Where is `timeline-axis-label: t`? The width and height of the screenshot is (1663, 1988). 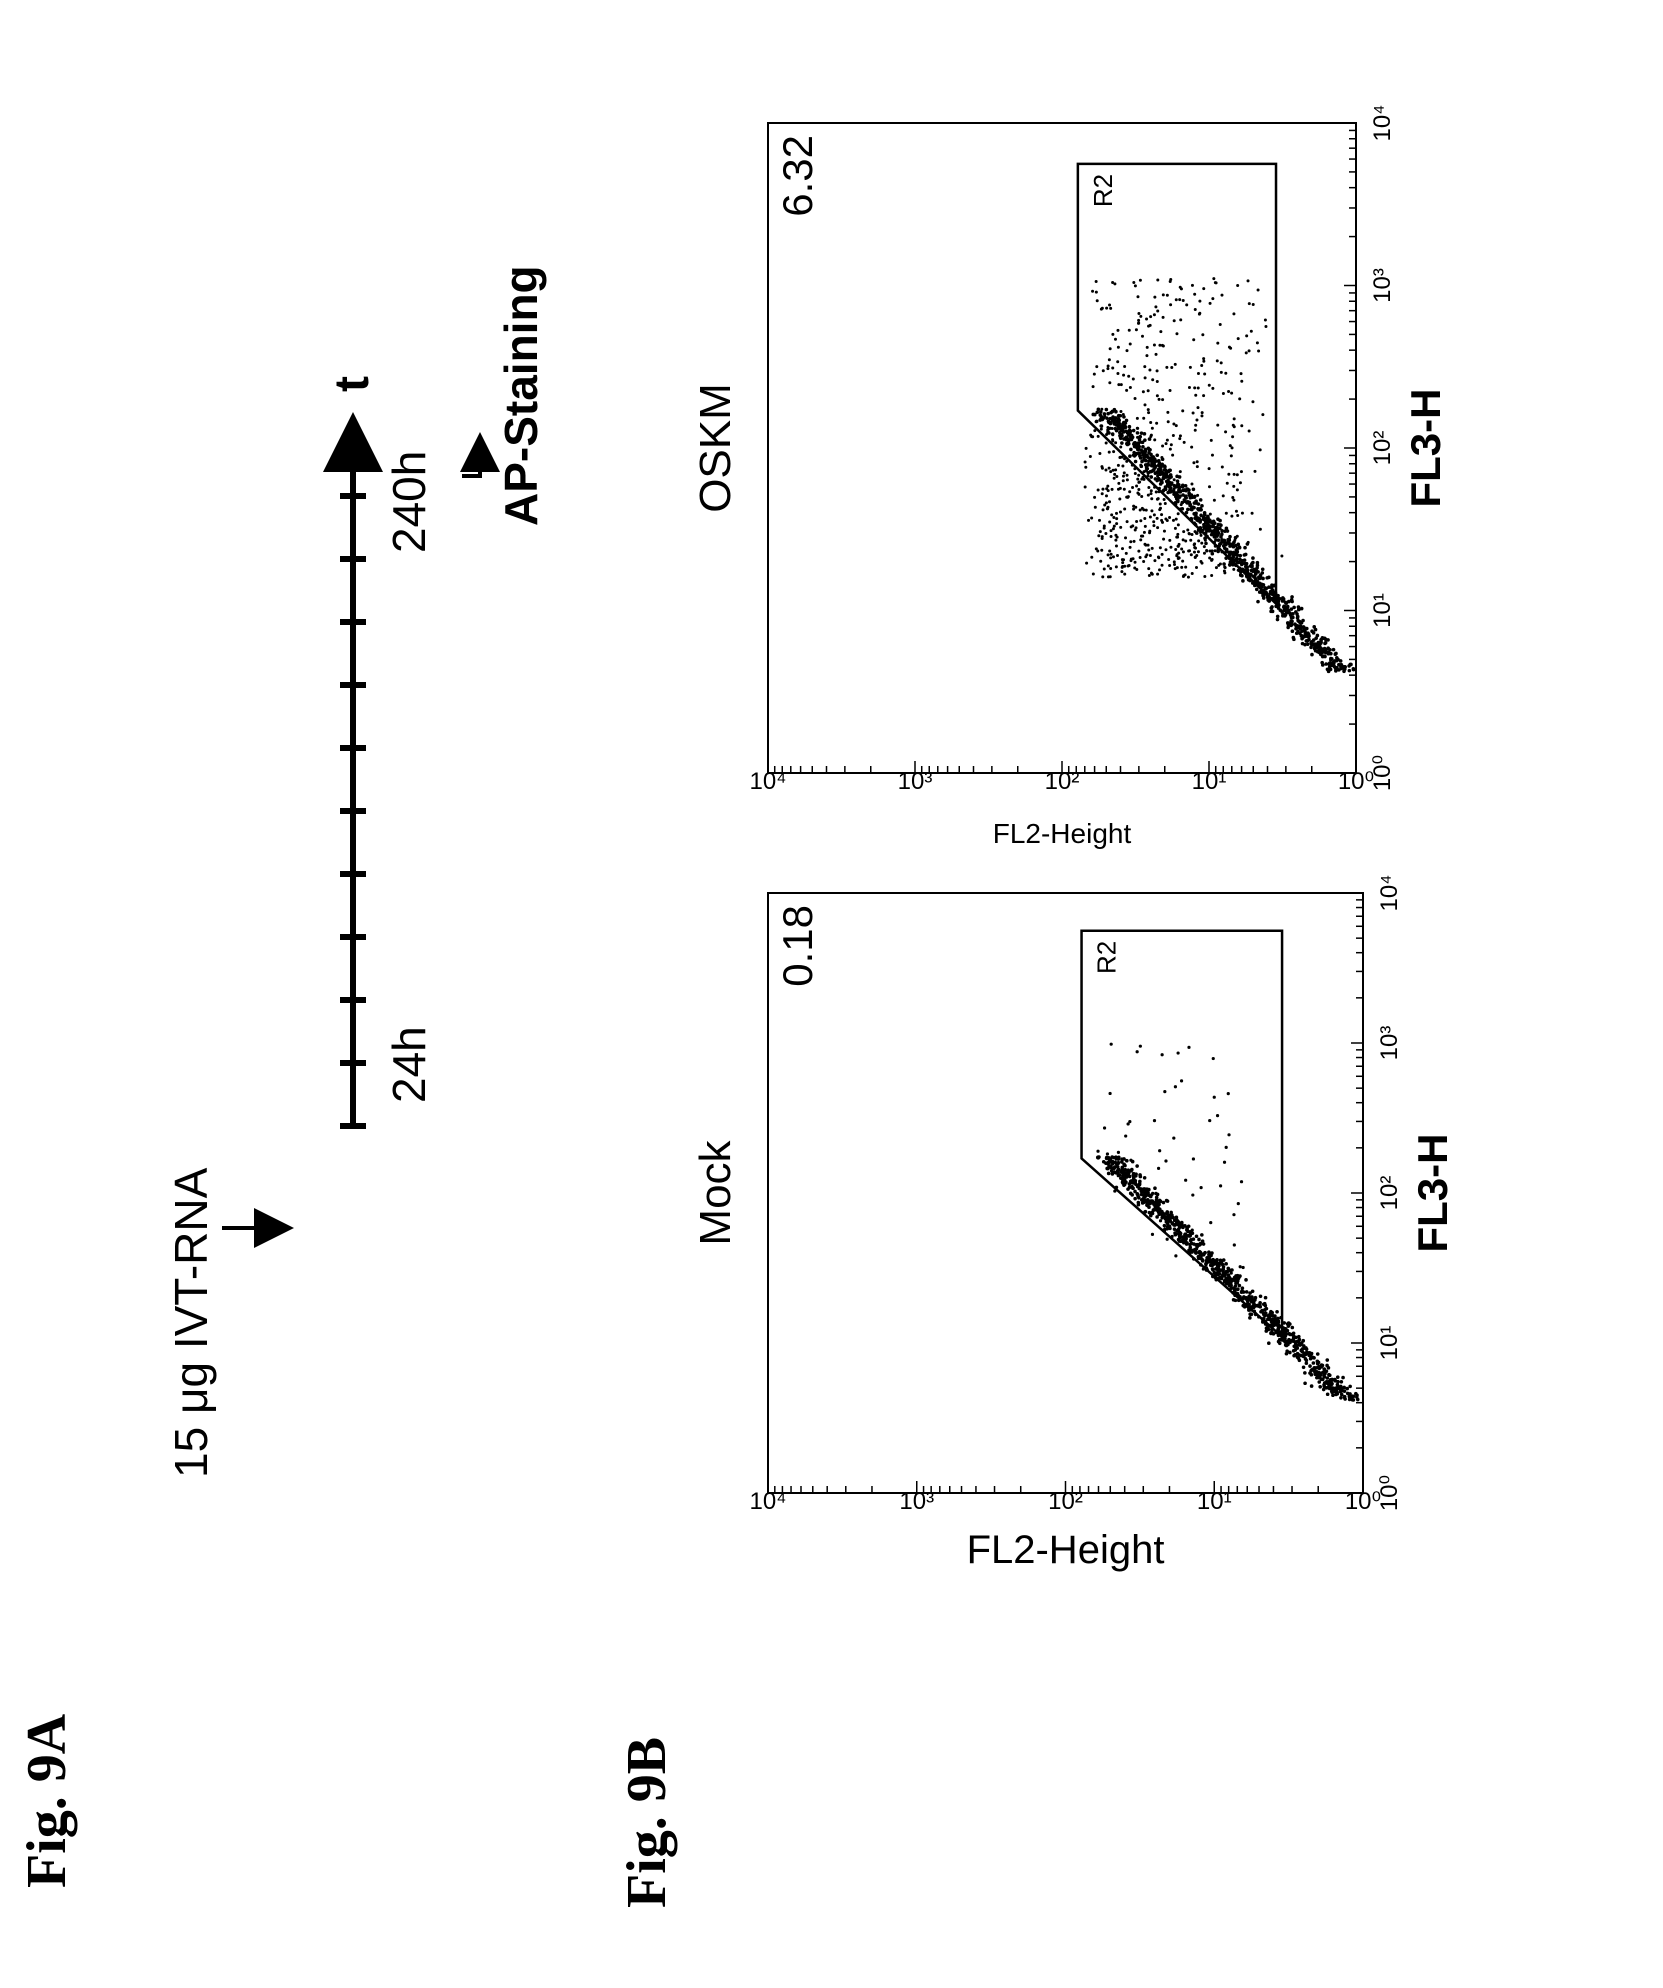
timeline-axis-label: t is located at coordinates (352, 384).